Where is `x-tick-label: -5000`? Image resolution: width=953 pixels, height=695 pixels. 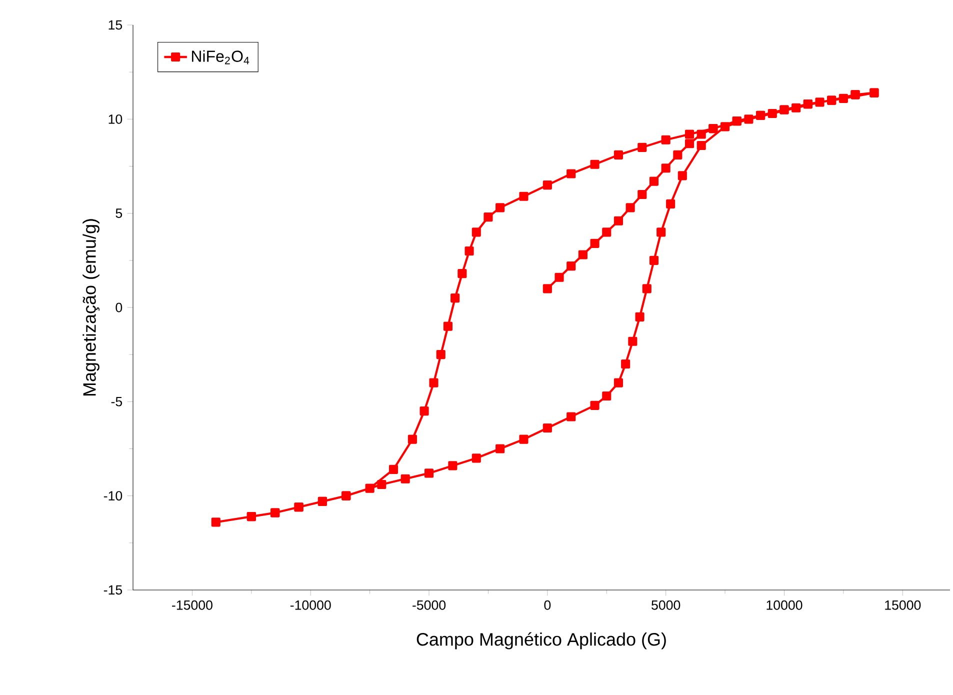 x-tick-label: -5000 is located at coordinates (429, 605).